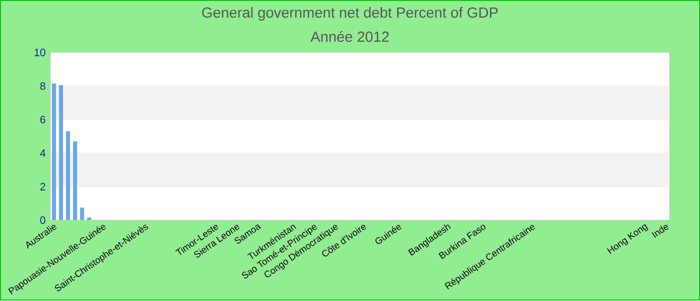 Image resolution: width=700 pixels, height=301 pixels. I want to click on y-tick-label: 8, so click(43, 86).